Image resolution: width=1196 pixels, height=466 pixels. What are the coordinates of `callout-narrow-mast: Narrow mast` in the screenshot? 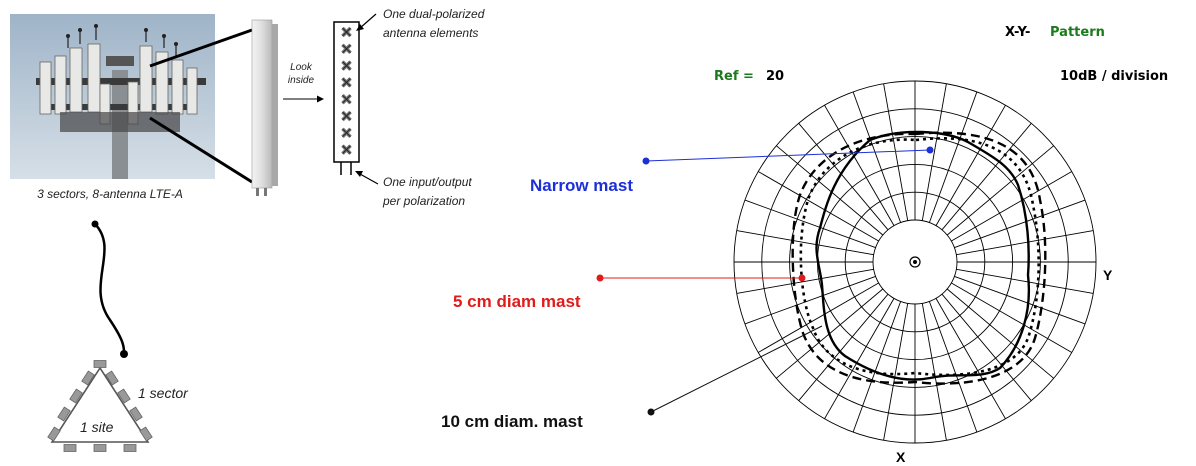 It's located at (581, 185).